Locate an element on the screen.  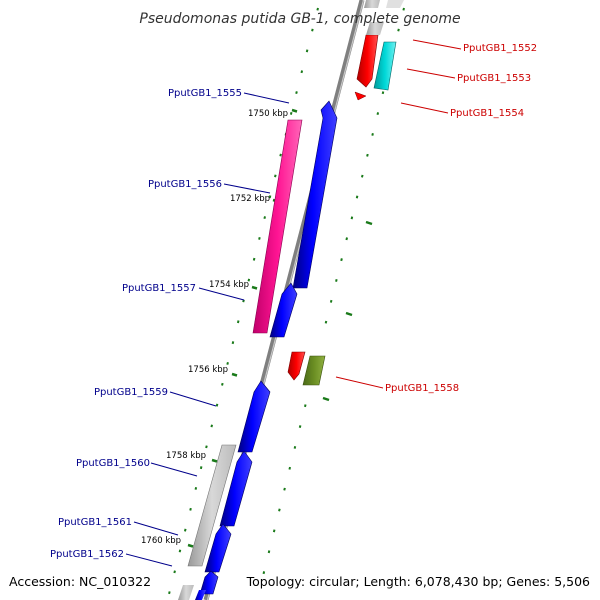
accession-text: Accession: NC_010322 is located at coordinates (80, 581).